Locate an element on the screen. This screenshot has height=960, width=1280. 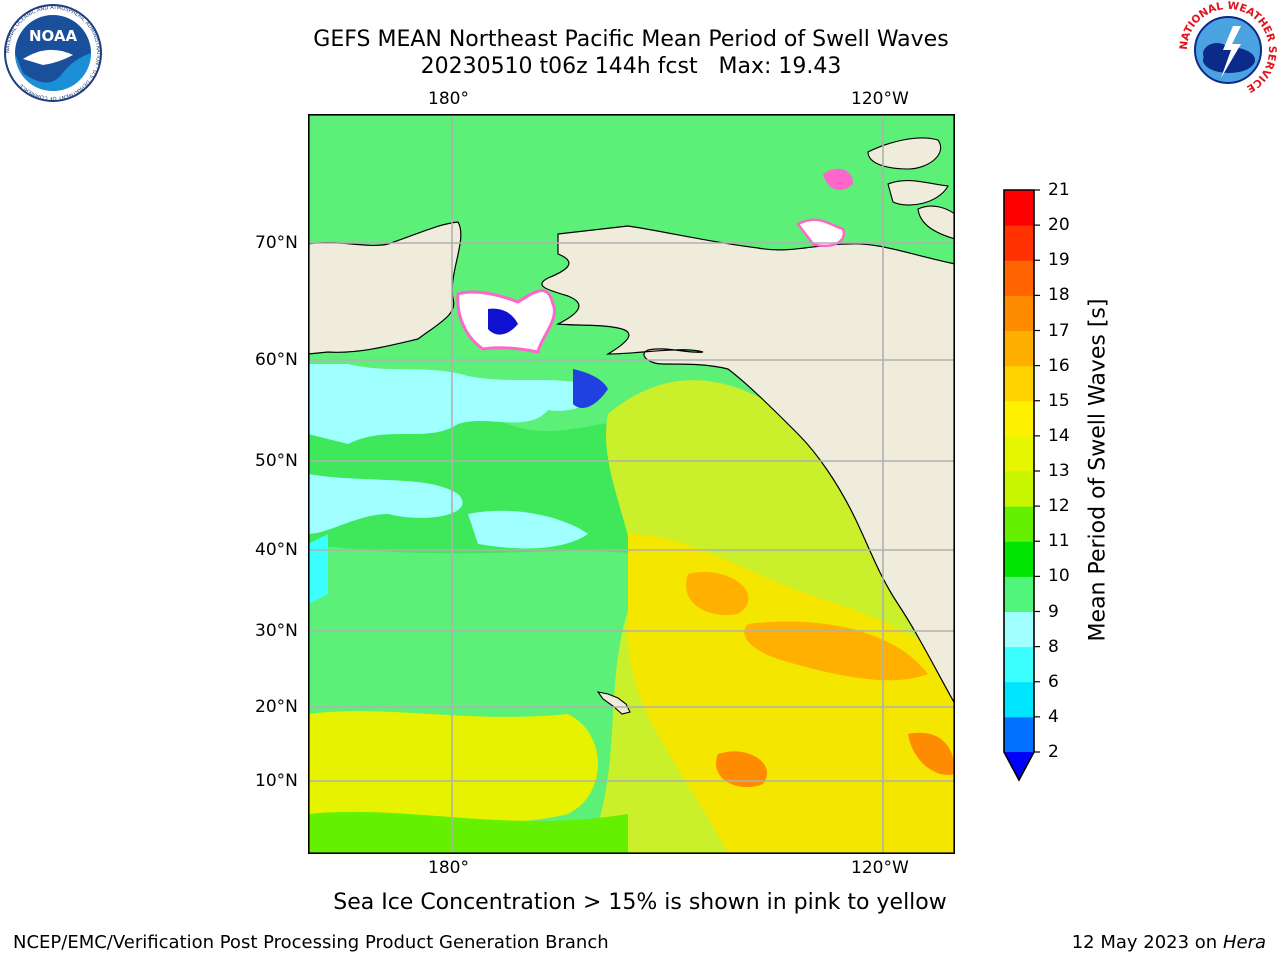
top-tick-120w: 120°W is located at coordinates (880, 99).